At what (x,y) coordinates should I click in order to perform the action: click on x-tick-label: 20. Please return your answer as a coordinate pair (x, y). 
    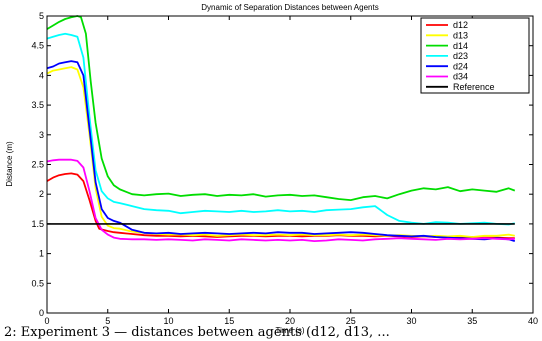
    Looking at the image, I should click on (290, 321).